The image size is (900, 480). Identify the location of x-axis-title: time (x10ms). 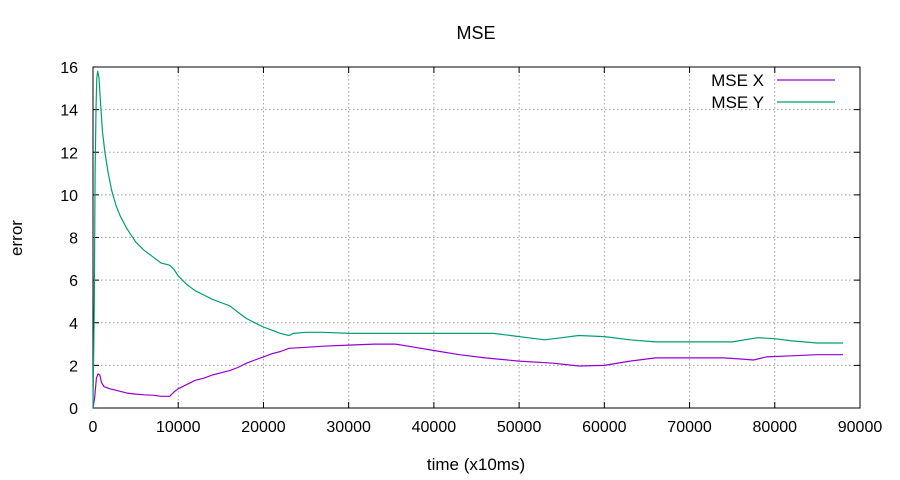
(476, 464).